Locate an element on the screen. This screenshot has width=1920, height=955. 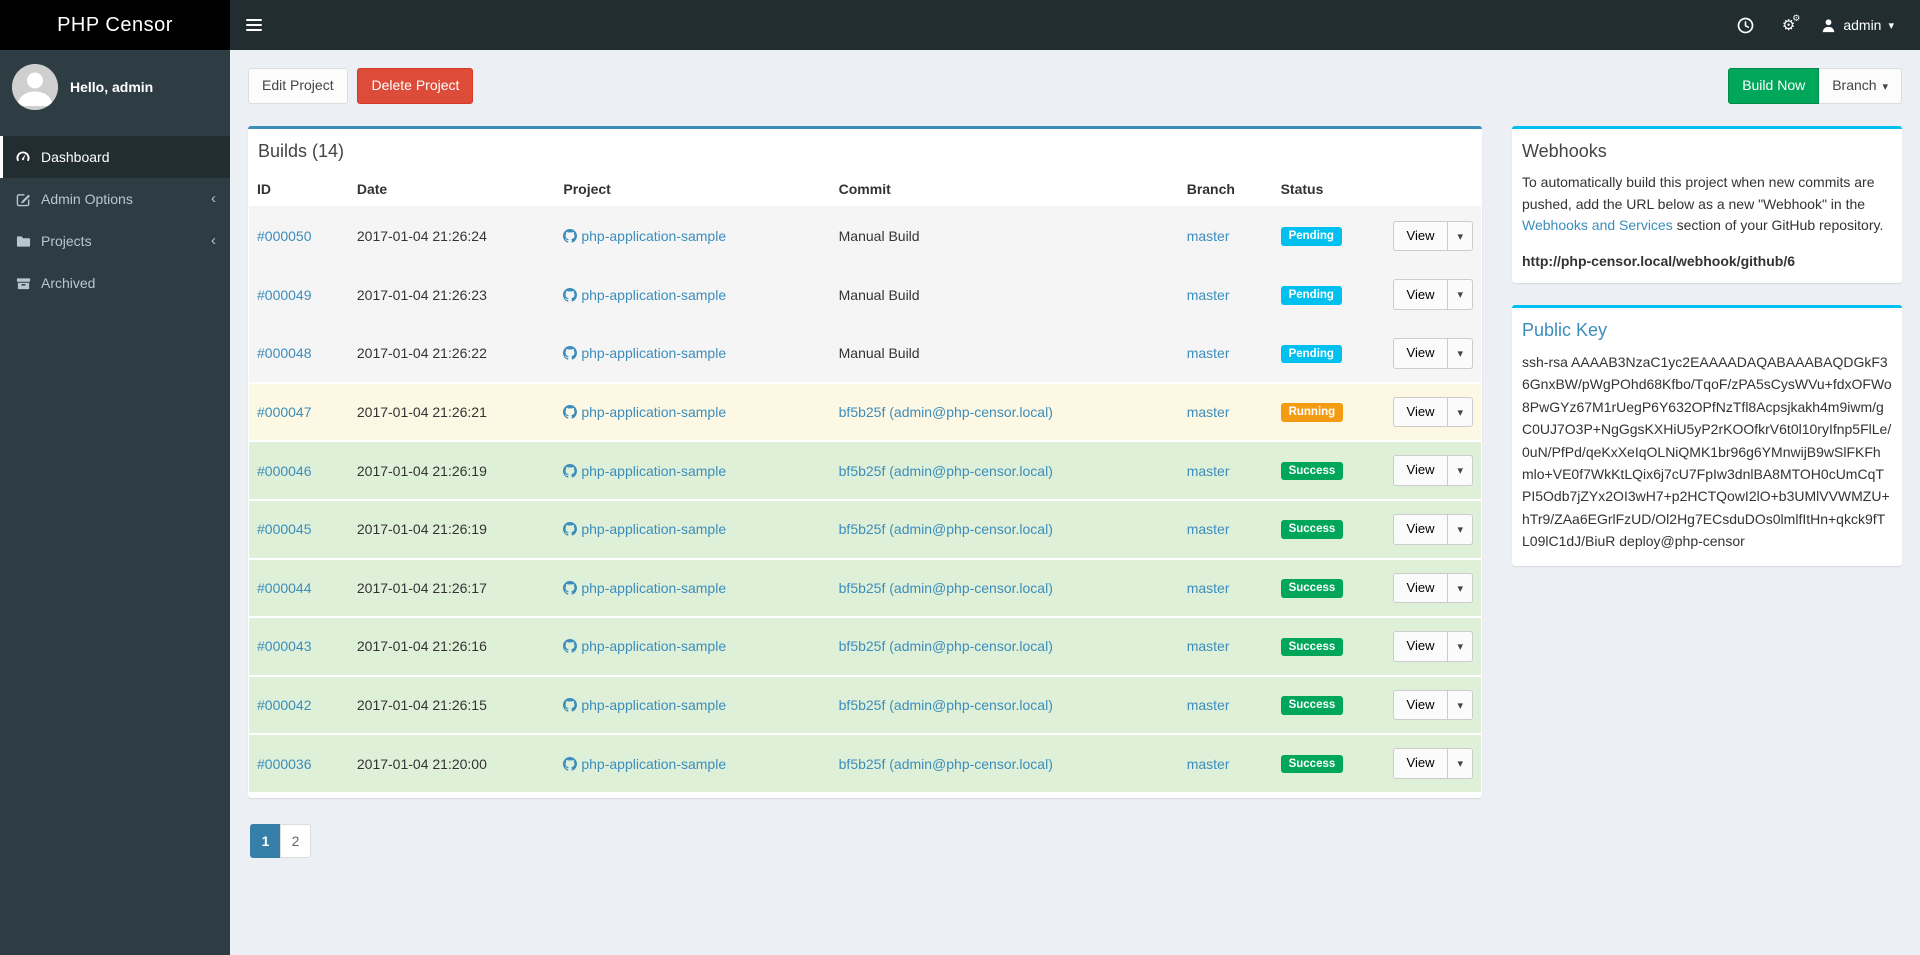
sidebar-toggle-button is located at coordinates (254, 25).